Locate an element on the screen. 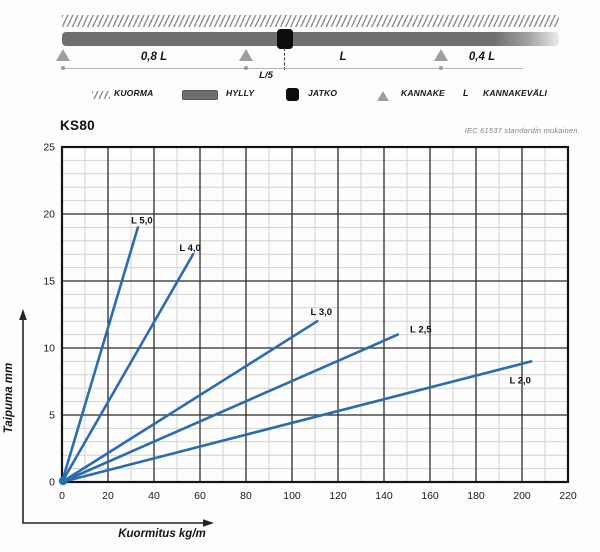  x-tick-label: 180 is located at coordinates (476, 496).